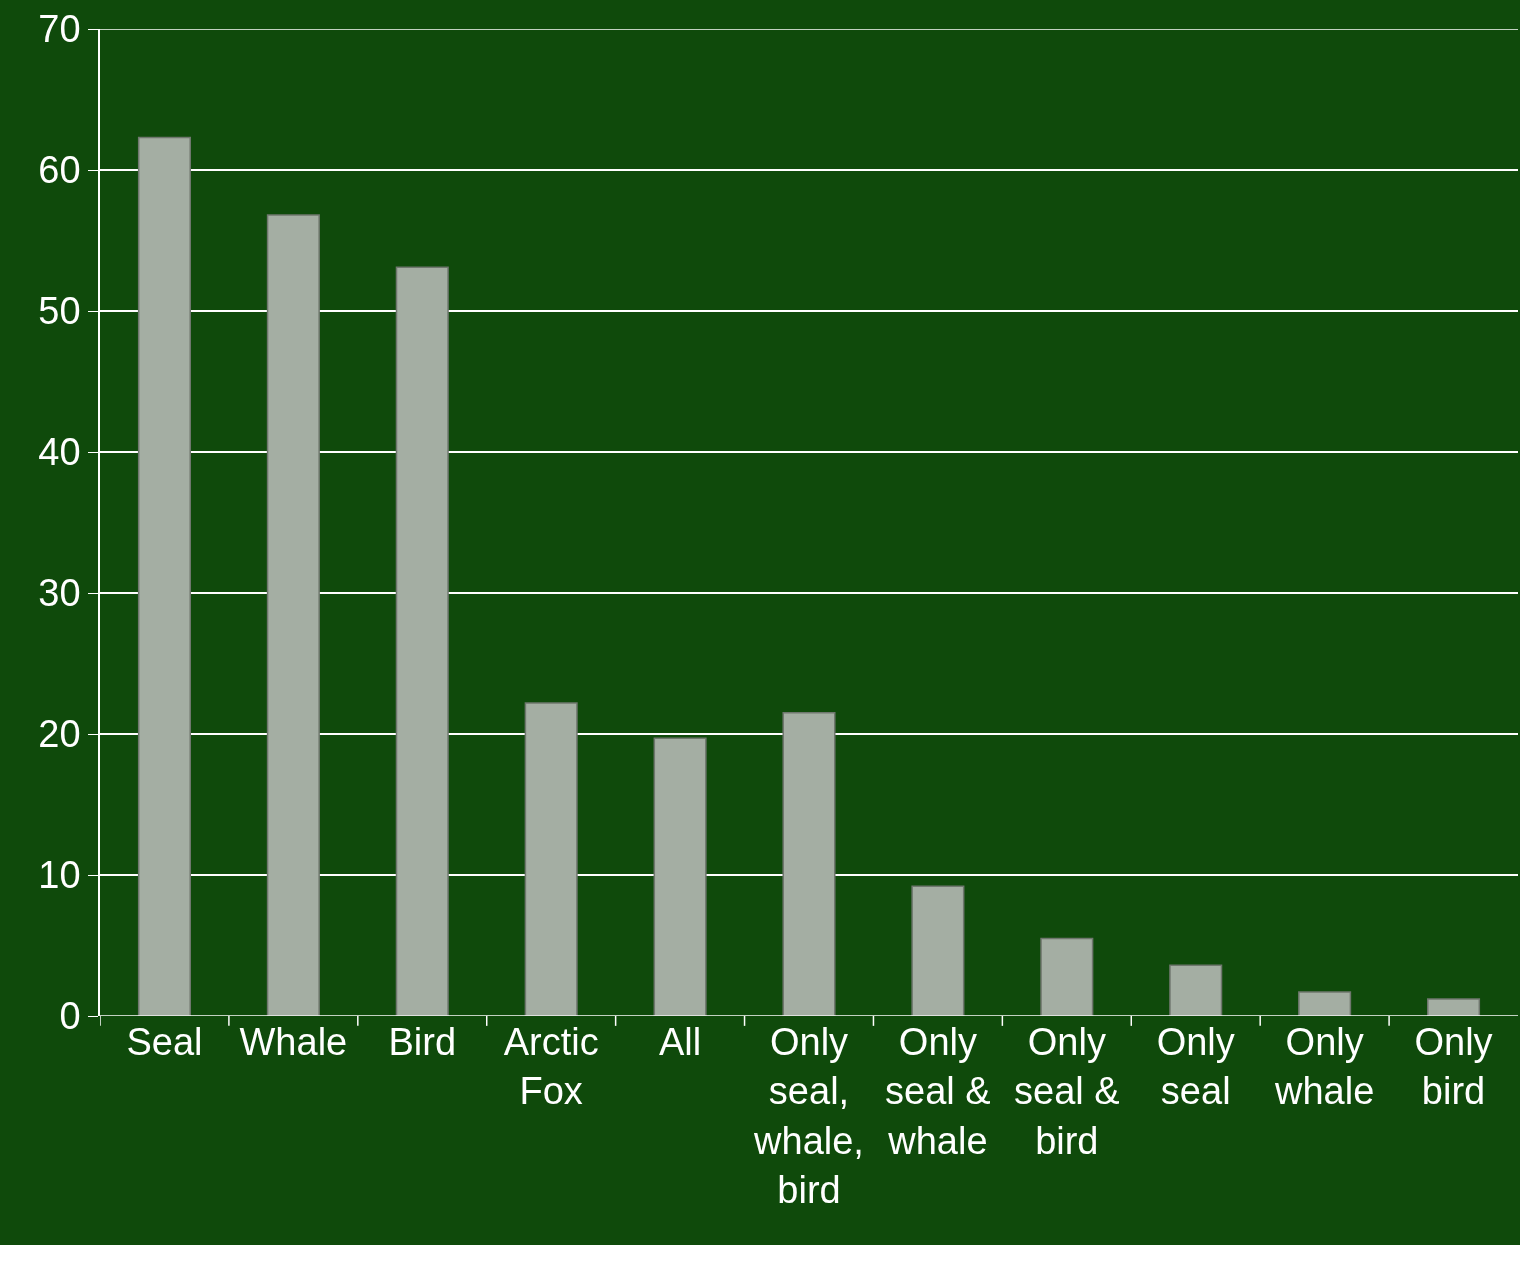  I want to click on y-tick-label: 10, so click(59, 875).